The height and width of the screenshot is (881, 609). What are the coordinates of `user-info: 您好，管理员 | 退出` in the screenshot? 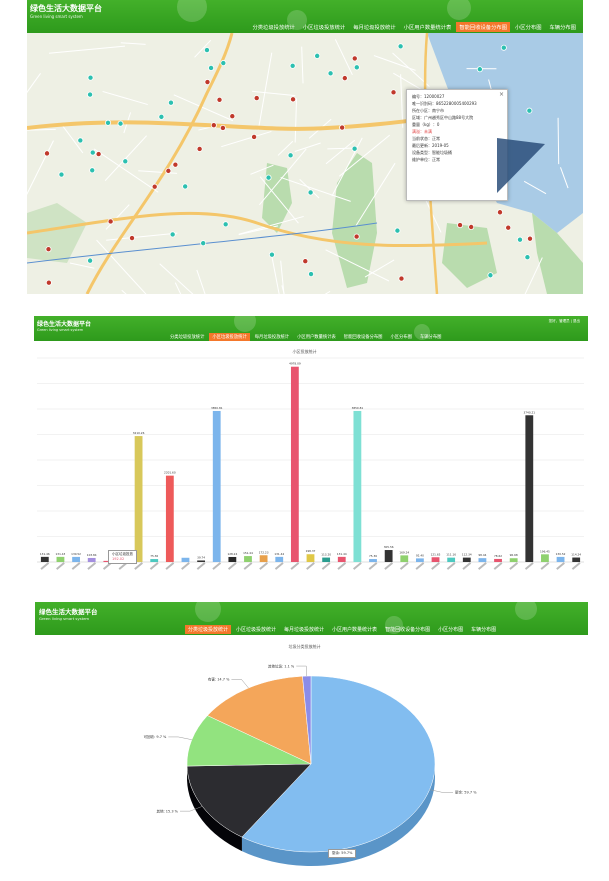 It's located at (564, 321).